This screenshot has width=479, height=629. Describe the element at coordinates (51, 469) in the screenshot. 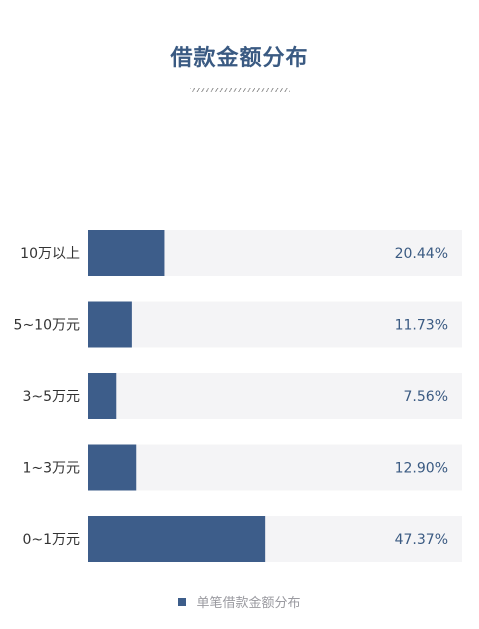

I see `category-label: 1~3万元` at that location.